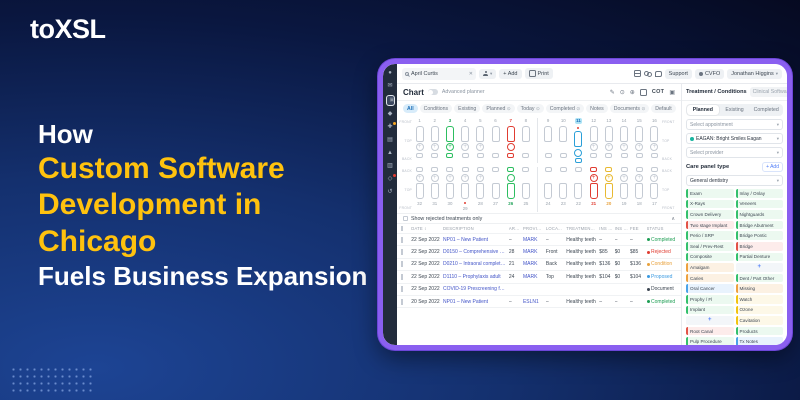 Image resolution: width=800 pixels, height=400 pixels. I want to click on tab-clinical-software: Clinical Software, so click(768, 92).